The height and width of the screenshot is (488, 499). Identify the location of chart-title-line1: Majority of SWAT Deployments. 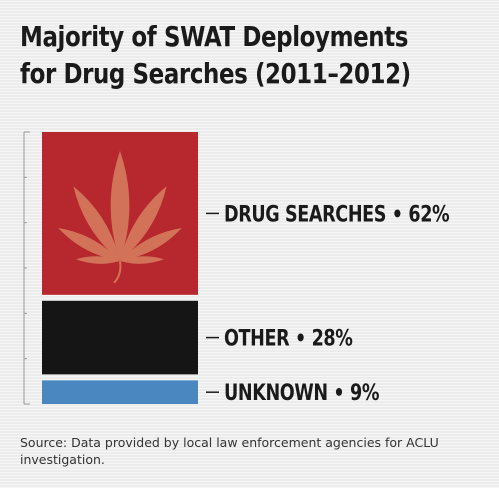
(214, 36).